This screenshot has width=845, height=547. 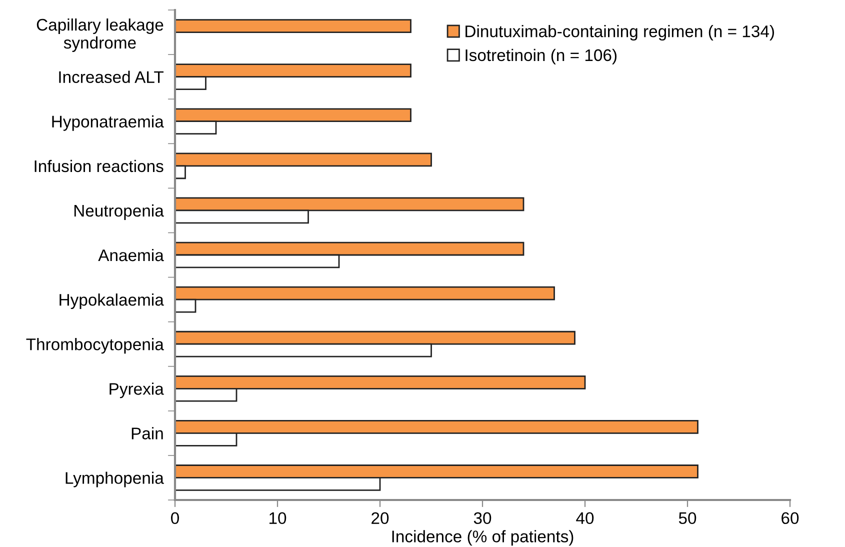 I want to click on y-tick-label: Capillary leakage syndrome, so click(x=100, y=35).